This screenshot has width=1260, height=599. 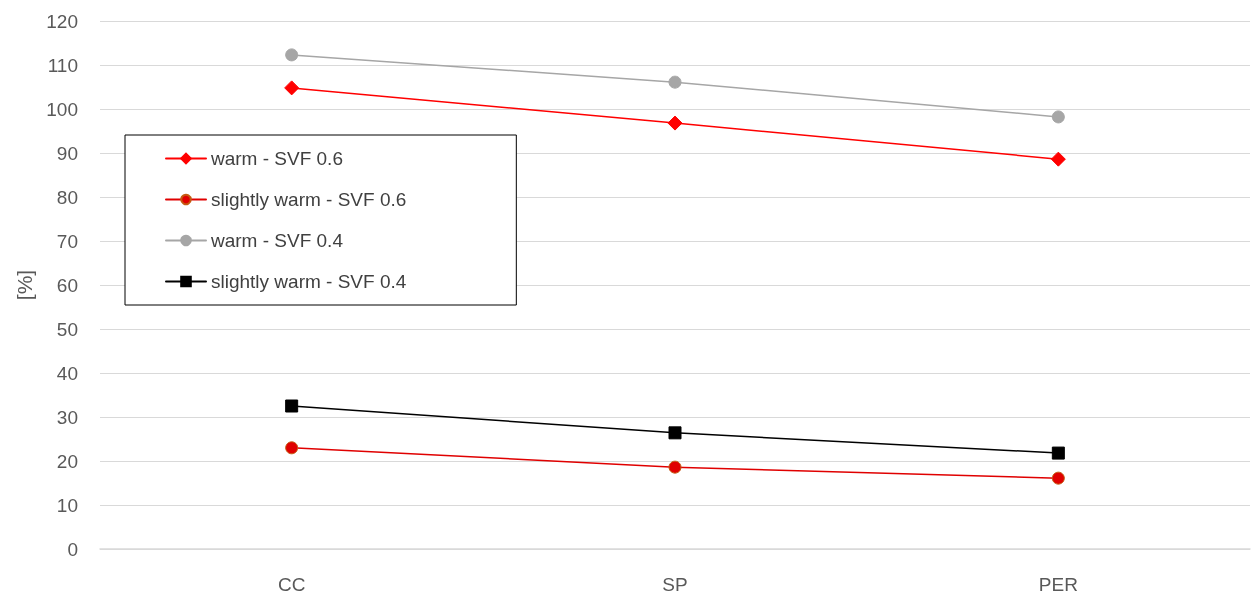 I want to click on x-tick-label: PER, so click(x=1058, y=584).